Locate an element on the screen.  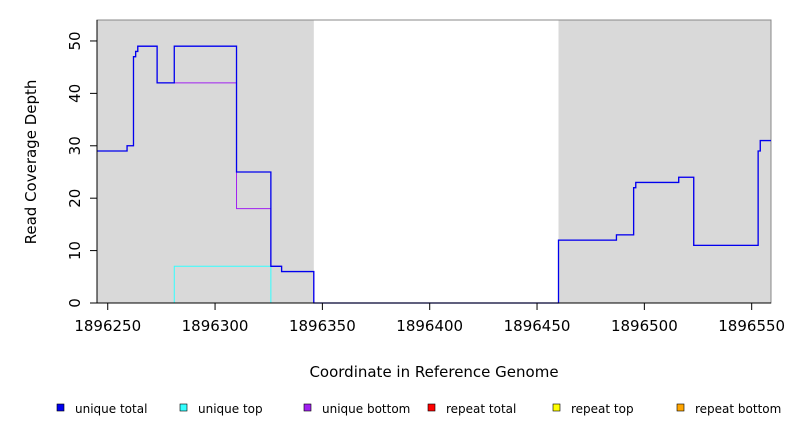
x-tick-label: 1896300 is located at coordinates (215, 326).